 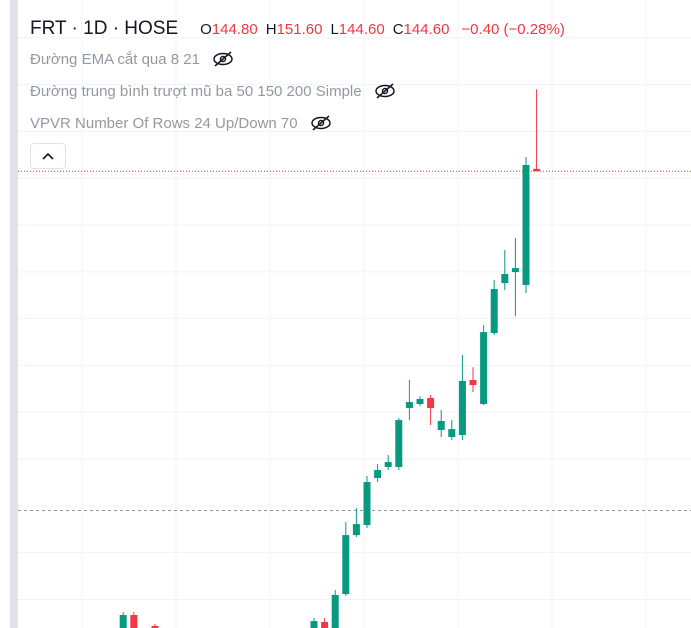 I want to click on ohlc-close: C144.60, so click(x=421, y=29).